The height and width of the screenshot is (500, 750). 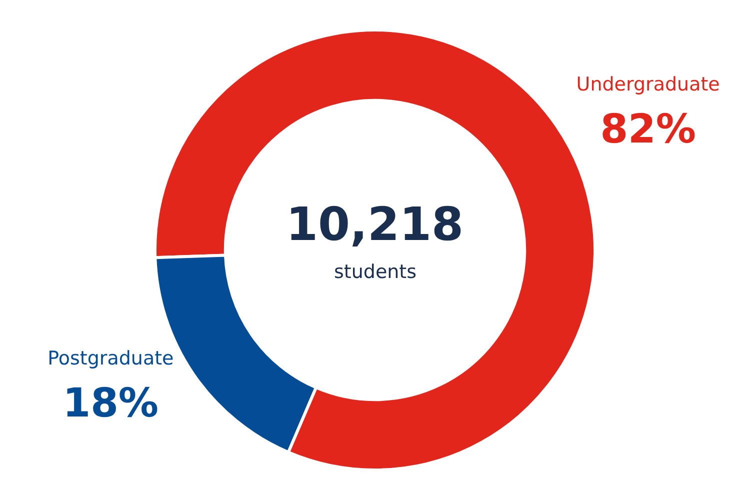 What do you see at coordinates (110, 403) in the screenshot?
I see `data-label: 18%` at bounding box center [110, 403].